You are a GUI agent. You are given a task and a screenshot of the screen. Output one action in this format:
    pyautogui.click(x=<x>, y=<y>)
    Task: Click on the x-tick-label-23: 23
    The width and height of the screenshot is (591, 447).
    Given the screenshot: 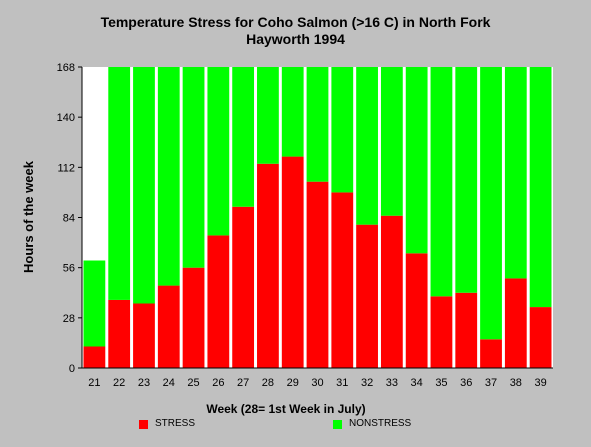 What is the action you would take?
    pyautogui.click(x=144, y=383)
    